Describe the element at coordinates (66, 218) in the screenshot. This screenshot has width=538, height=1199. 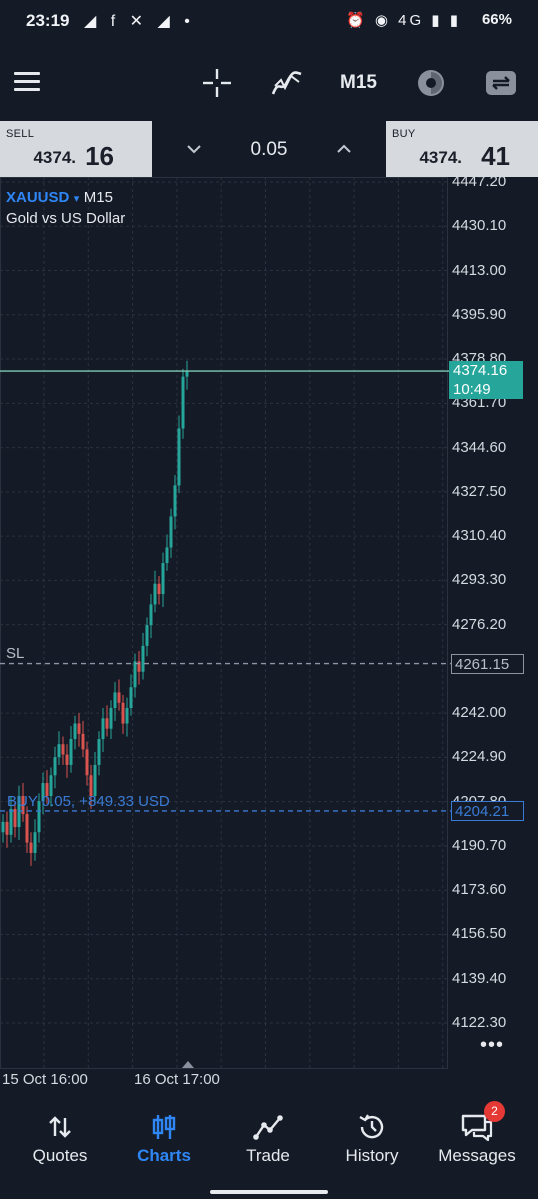
I see `symbol-description: Gold vs US Dollar` at that location.